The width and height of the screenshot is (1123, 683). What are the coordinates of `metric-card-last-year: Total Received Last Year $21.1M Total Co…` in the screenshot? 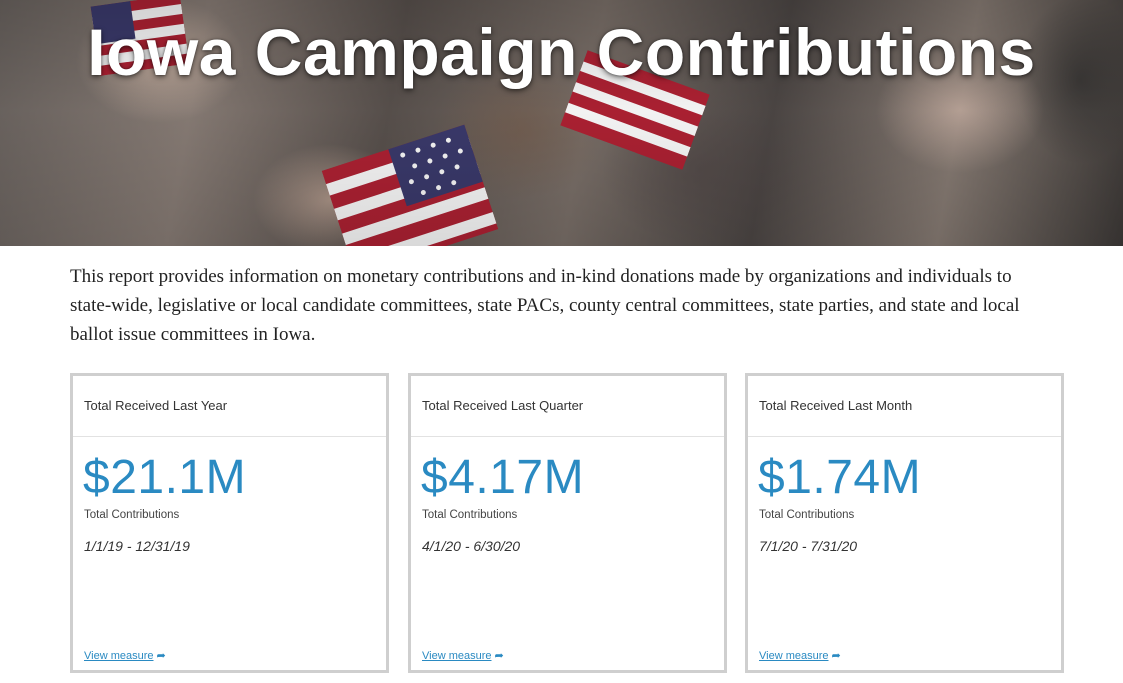 It's located at (229, 523).